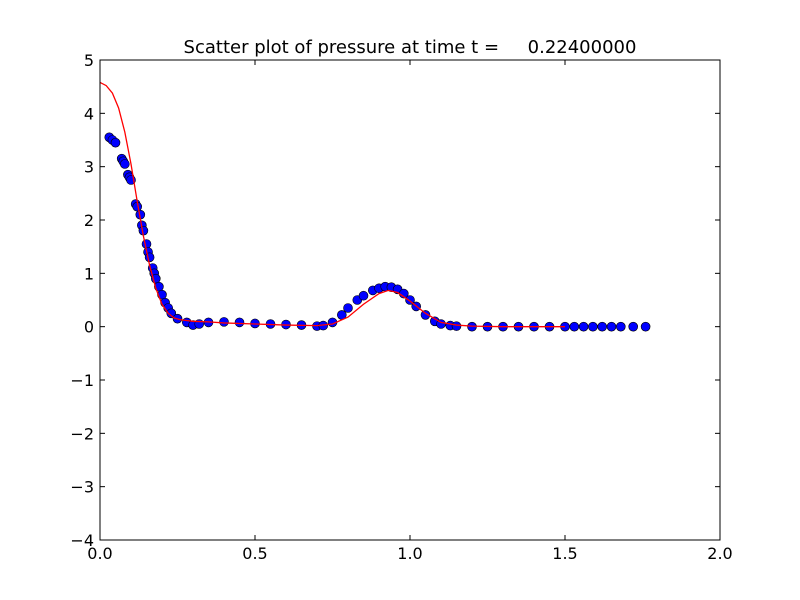 This screenshot has height=600, width=800. I want to click on x-tick-label: 1.5, so click(564, 553).